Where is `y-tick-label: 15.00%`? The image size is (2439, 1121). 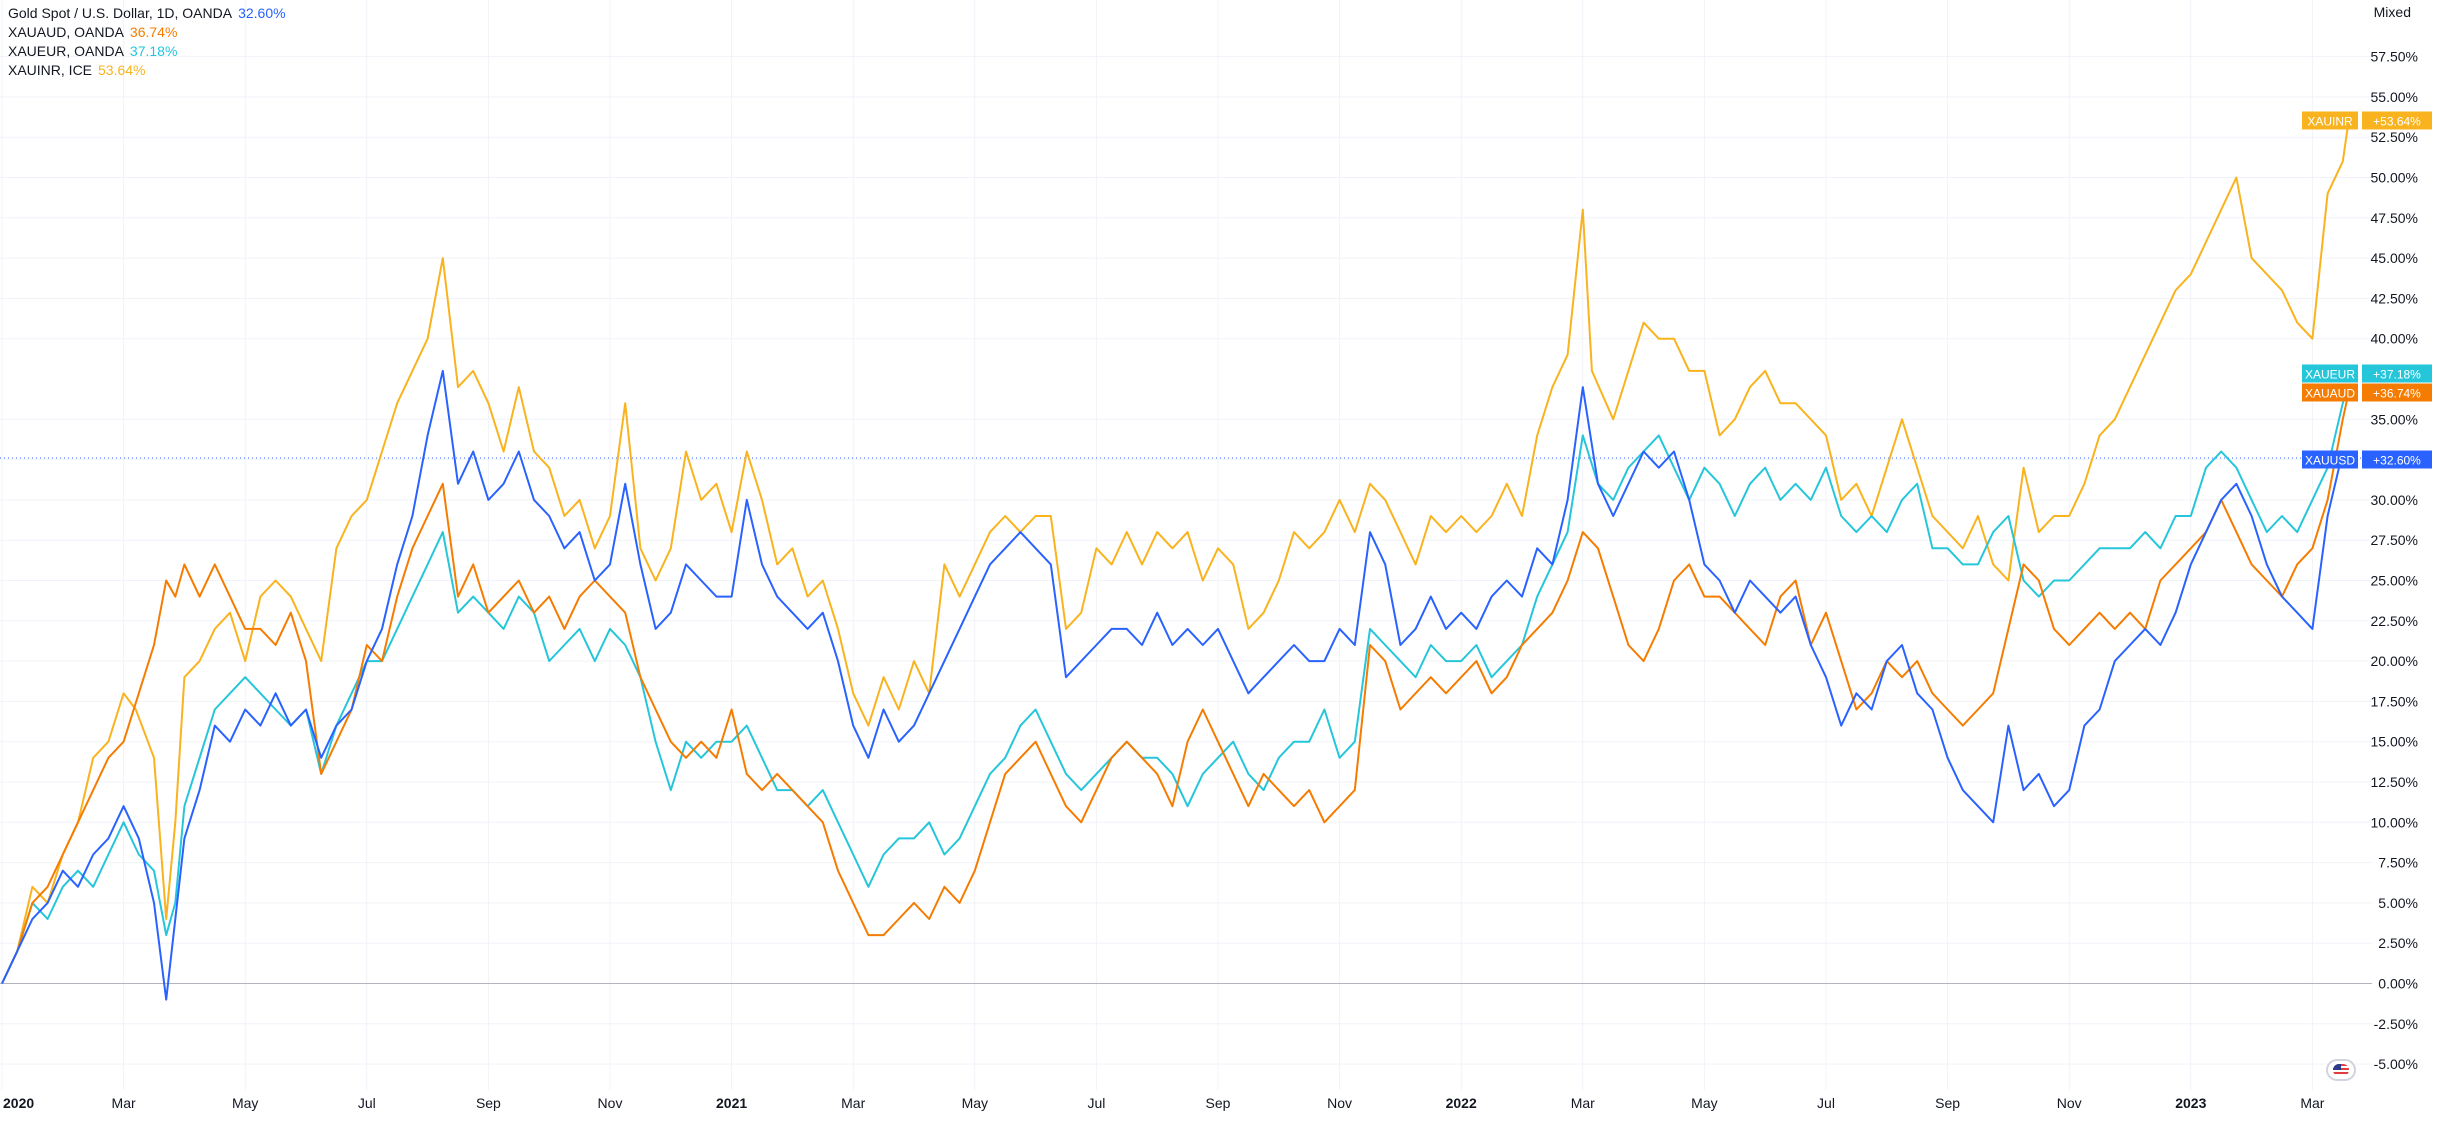 y-tick-label: 15.00% is located at coordinates (2394, 742).